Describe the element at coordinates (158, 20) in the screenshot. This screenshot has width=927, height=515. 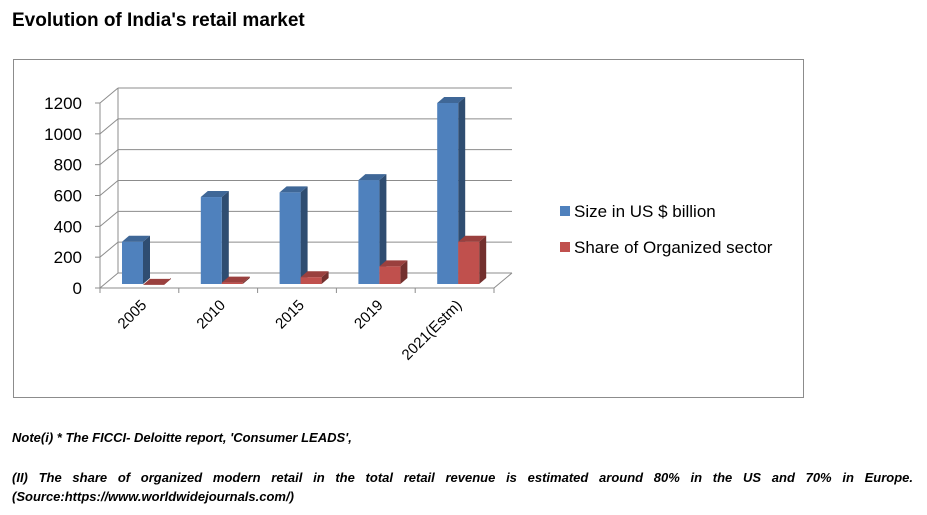
I see `chart-title: Evolution of India's retail market` at that location.